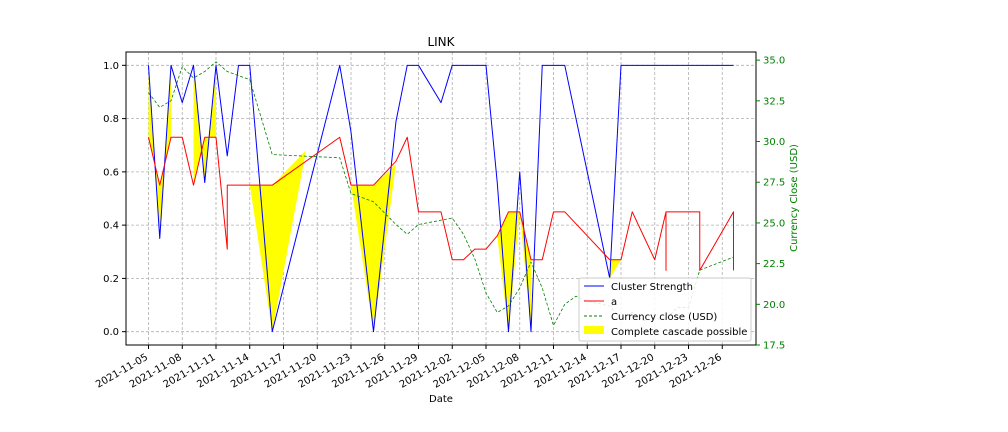 The width and height of the screenshot is (1008, 432). I want to click on y2-axis-ticks: 17.5 20.0 22.5 25.0 27.5 30.0 32.5 35.0, so click(770, 204).